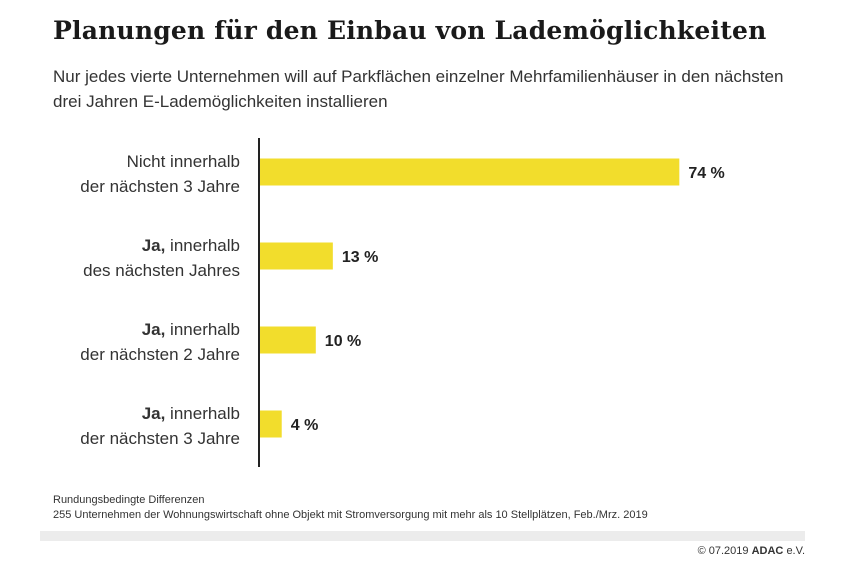 The image size is (847, 565). I want to click on bar-value-label: 74 %, so click(706, 173).